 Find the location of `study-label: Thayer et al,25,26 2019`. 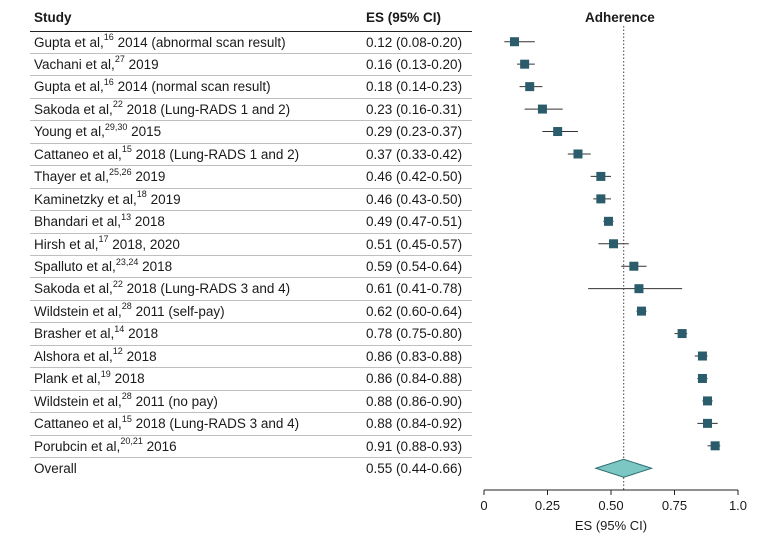

study-label: Thayer et al,25,26 2019 is located at coordinates (99, 175).